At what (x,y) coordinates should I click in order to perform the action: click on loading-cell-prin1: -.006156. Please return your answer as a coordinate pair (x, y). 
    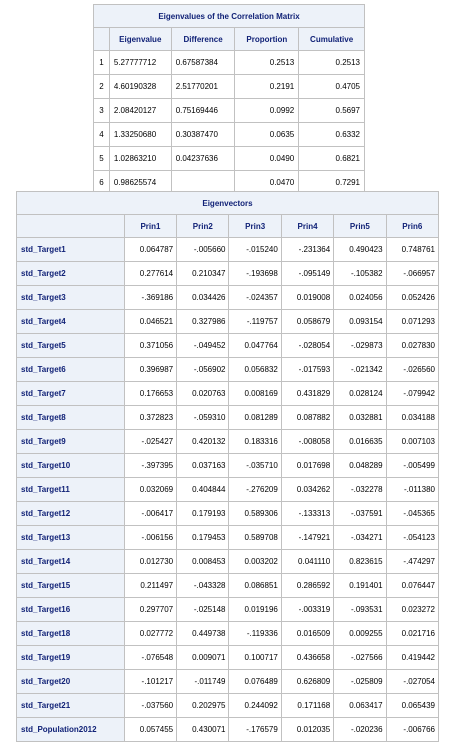
    Looking at the image, I should click on (150, 537).